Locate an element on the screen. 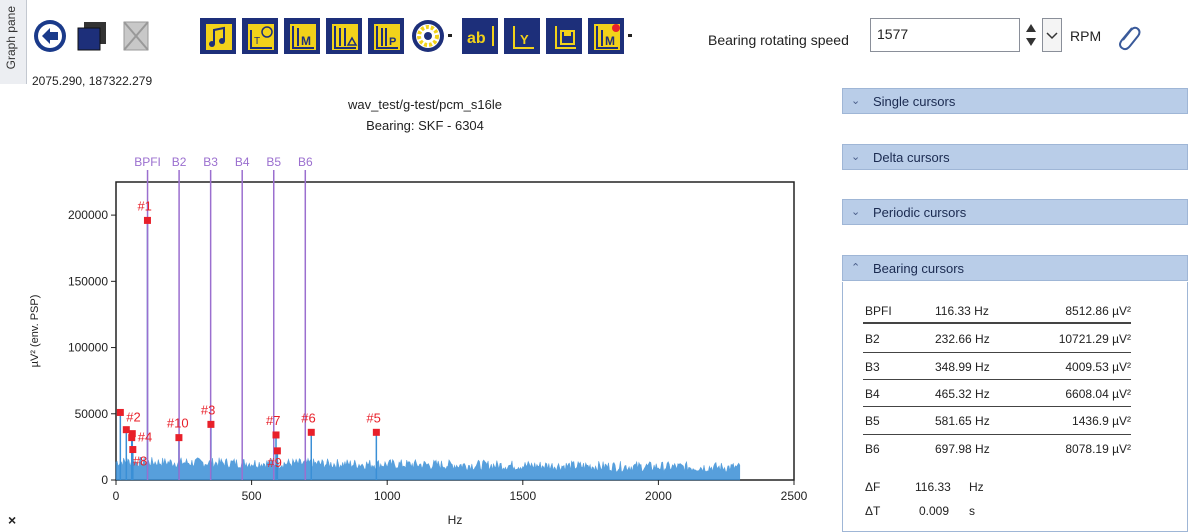 The image size is (1200, 532). chart-title: wav_test/g-test/pcm_s16le is located at coordinates (425, 104).